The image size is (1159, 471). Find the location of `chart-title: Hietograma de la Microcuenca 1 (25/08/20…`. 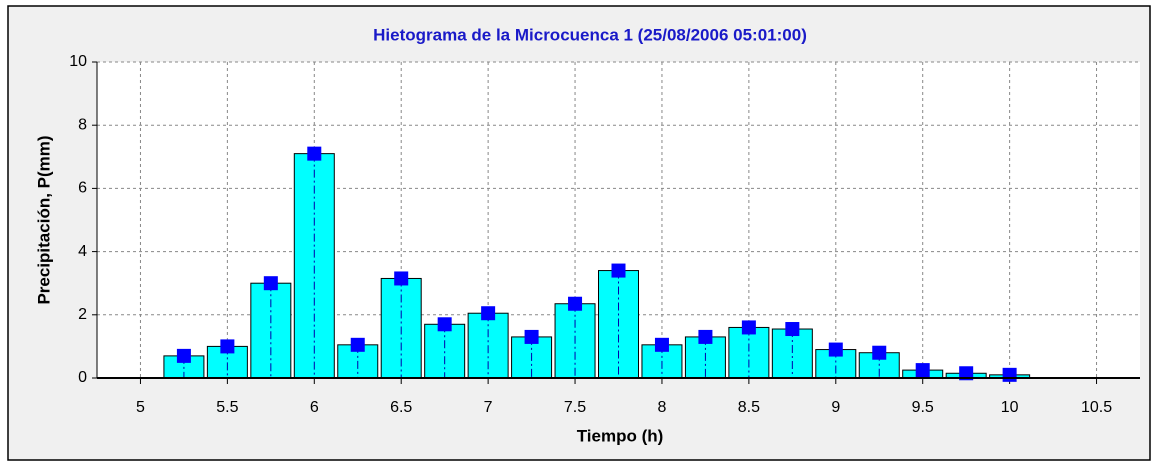

chart-title: Hietograma de la Microcuenca 1 (25/08/20… is located at coordinates (590, 34).